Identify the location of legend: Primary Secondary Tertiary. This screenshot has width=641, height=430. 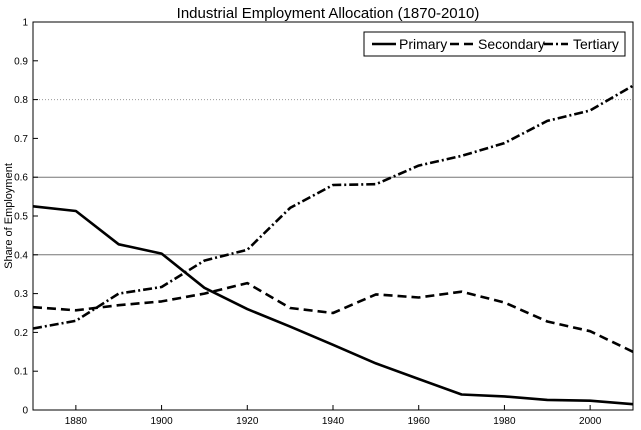
(494, 44).